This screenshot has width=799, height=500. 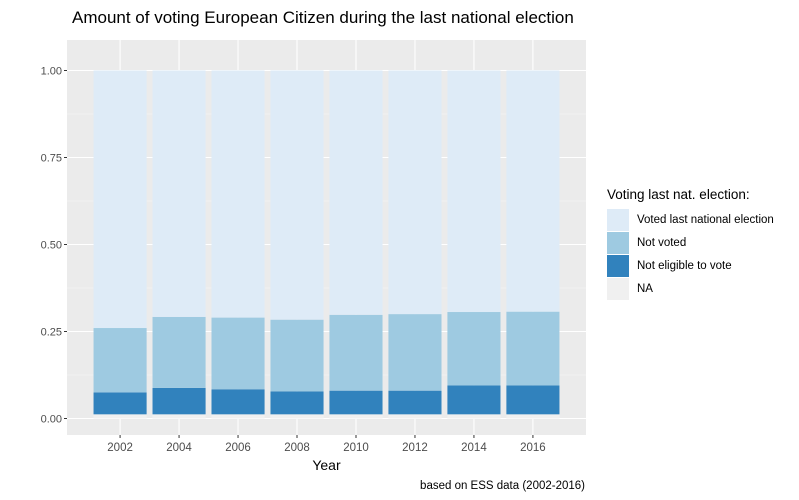 I want to click on legend-label: Voted last national election, so click(x=705, y=219).